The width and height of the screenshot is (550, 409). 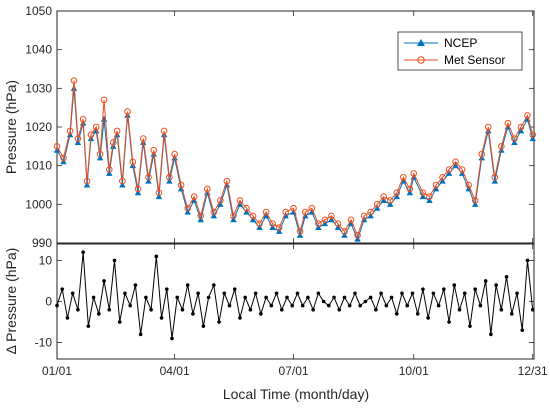 What do you see at coordinates (38, 127) in the screenshot?
I see `pressure-y-tick-label: 1020` at bounding box center [38, 127].